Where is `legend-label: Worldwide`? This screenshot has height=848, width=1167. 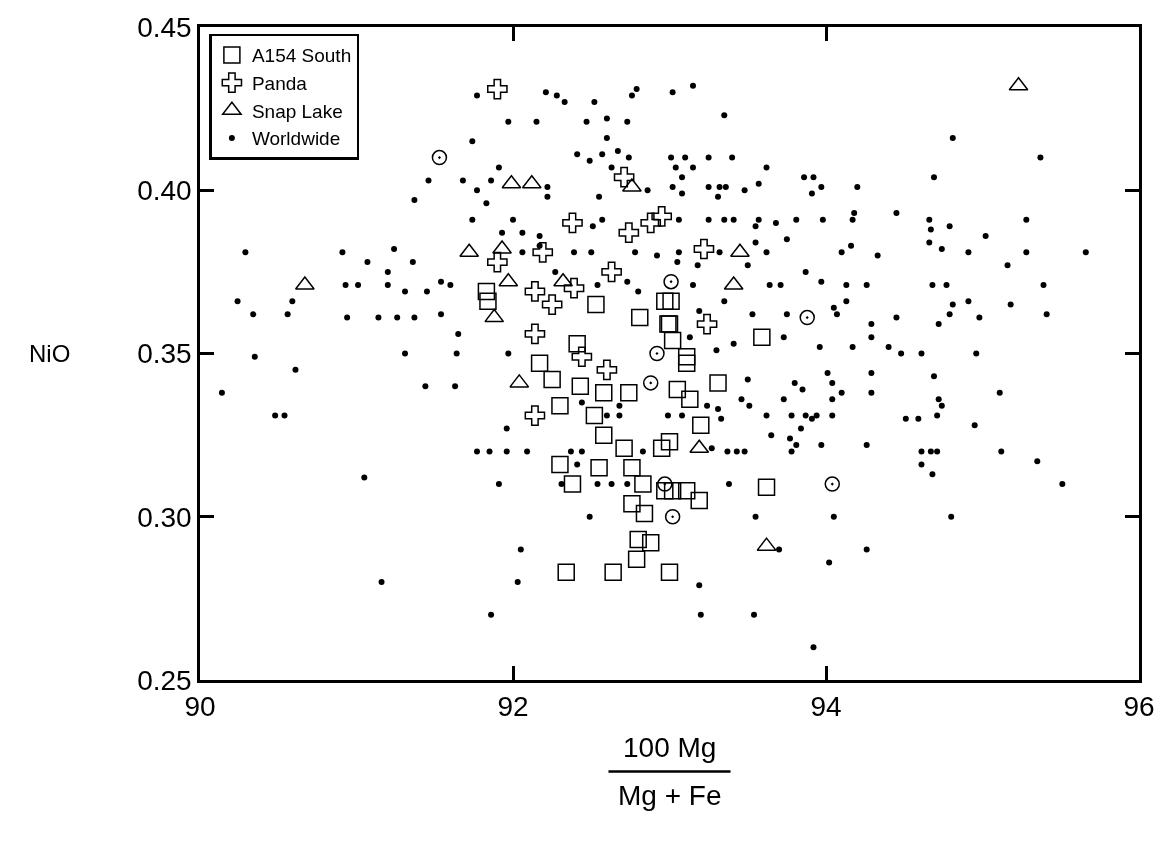 legend-label: Worldwide is located at coordinates (296, 139).